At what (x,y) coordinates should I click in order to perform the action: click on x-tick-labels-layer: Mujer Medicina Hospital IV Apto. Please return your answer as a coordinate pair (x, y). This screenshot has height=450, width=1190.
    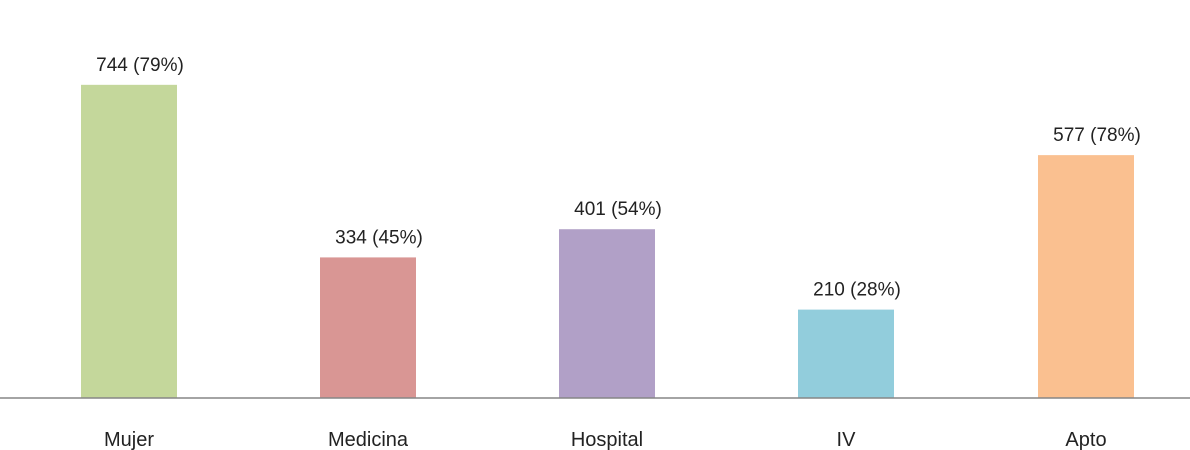
    Looking at the image, I should click on (605, 439).